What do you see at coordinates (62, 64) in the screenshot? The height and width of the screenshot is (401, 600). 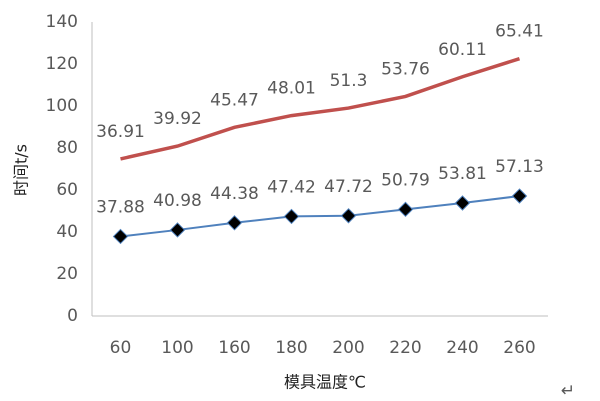 I see `y-tick-label: 120` at bounding box center [62, 64].